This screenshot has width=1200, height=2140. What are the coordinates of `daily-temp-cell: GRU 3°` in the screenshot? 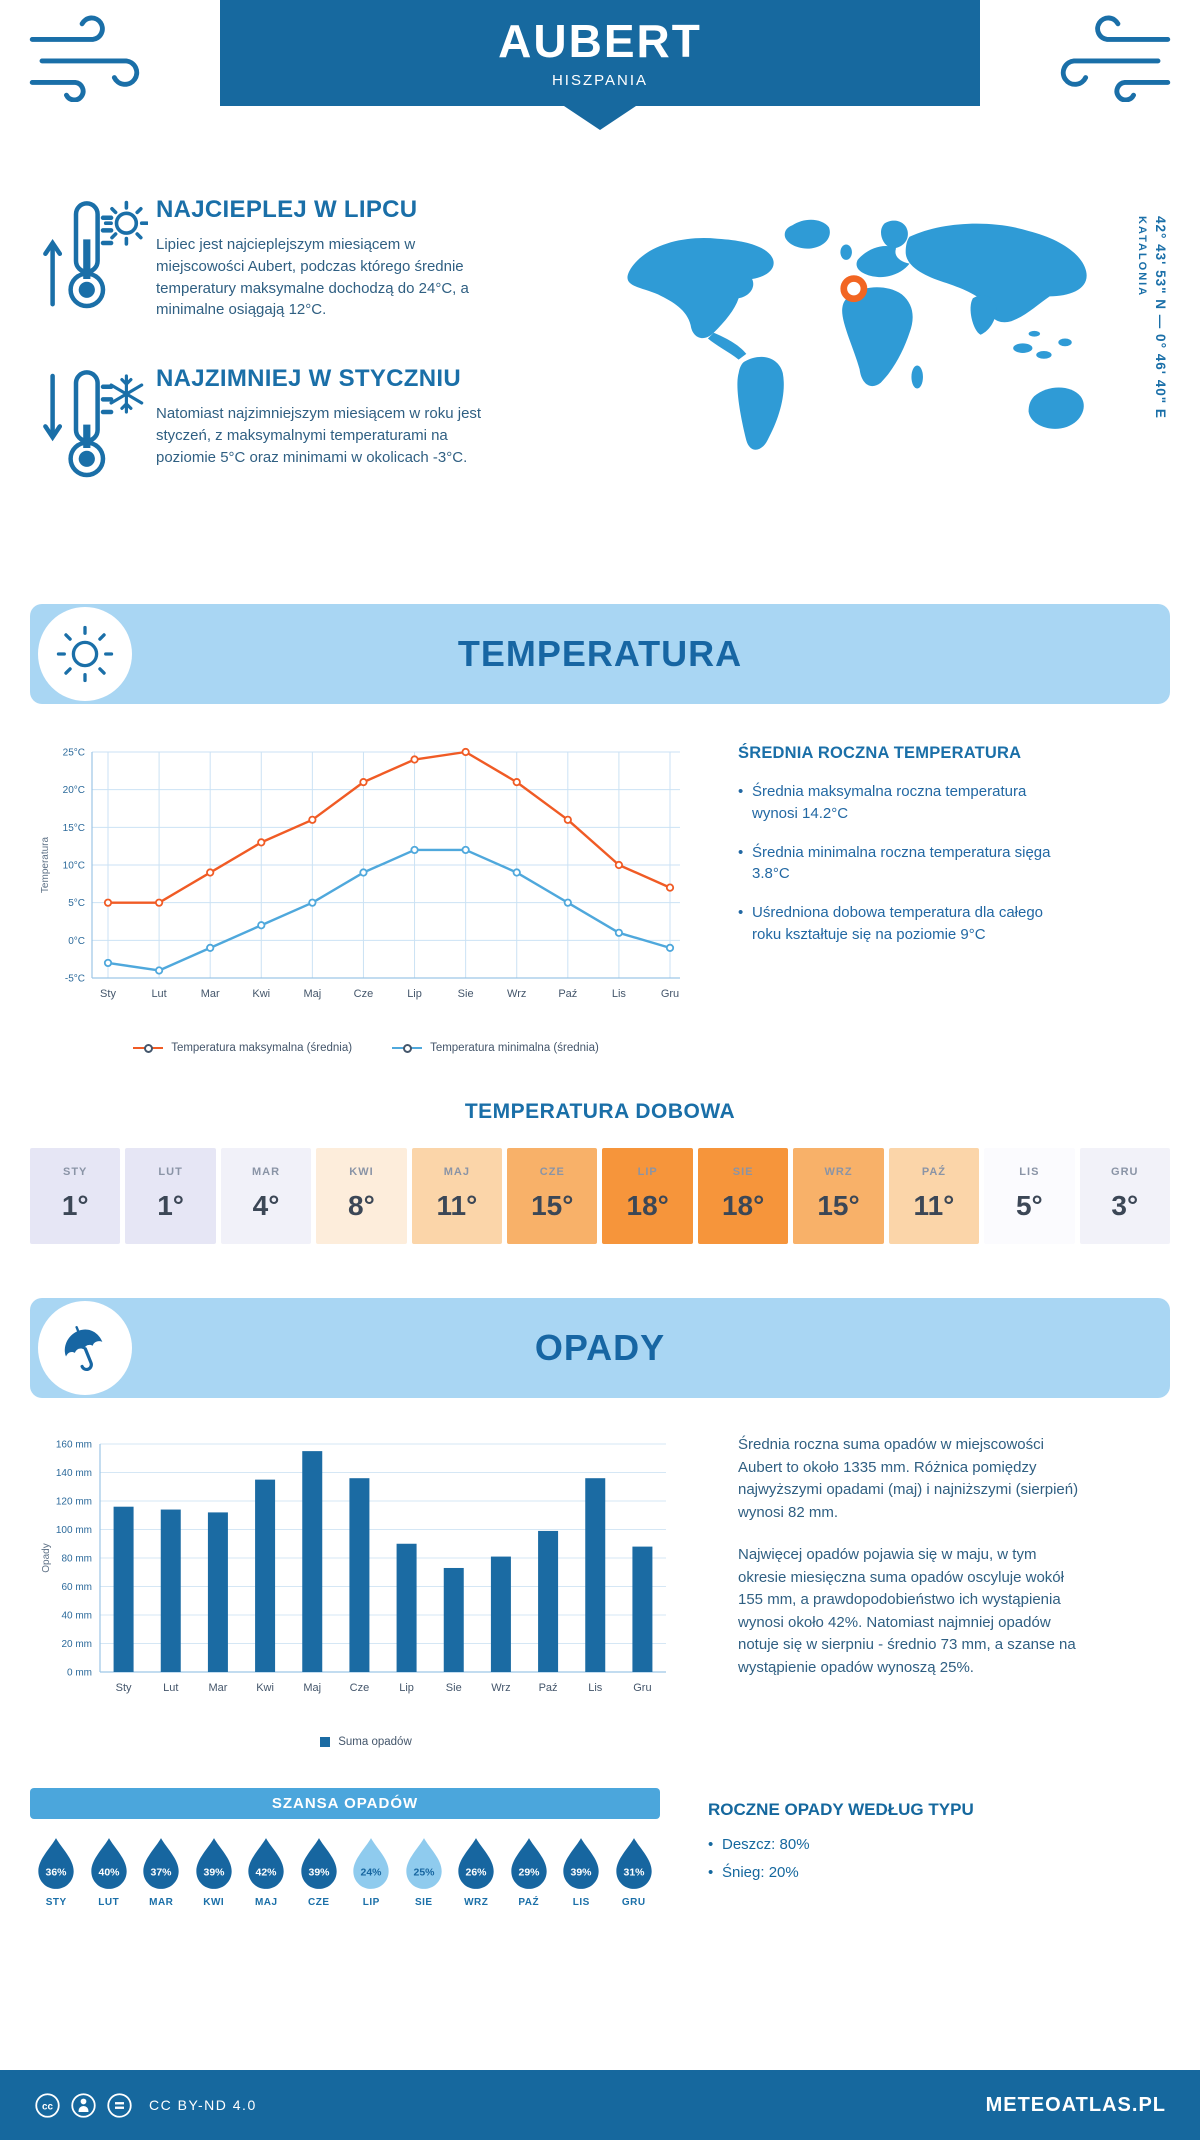 It's located at (1124, 1196).